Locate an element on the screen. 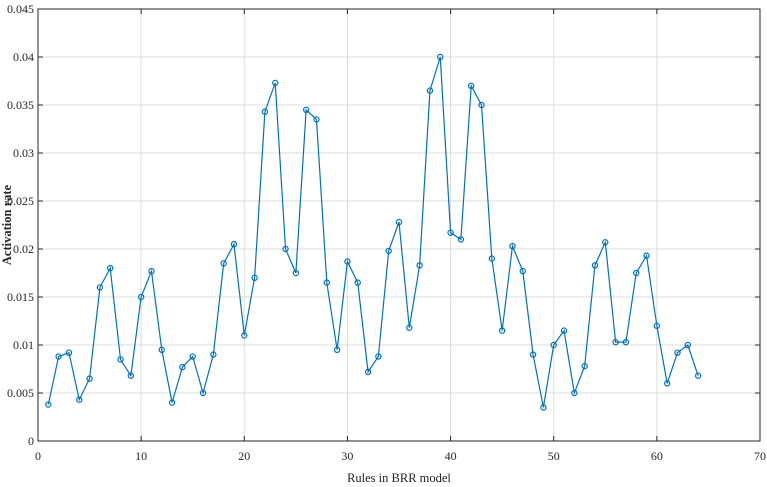 Image resolution: width=767 pixels, height=487 pixels. y-tick-label: 0.02 is located at coordinates (23, 249).